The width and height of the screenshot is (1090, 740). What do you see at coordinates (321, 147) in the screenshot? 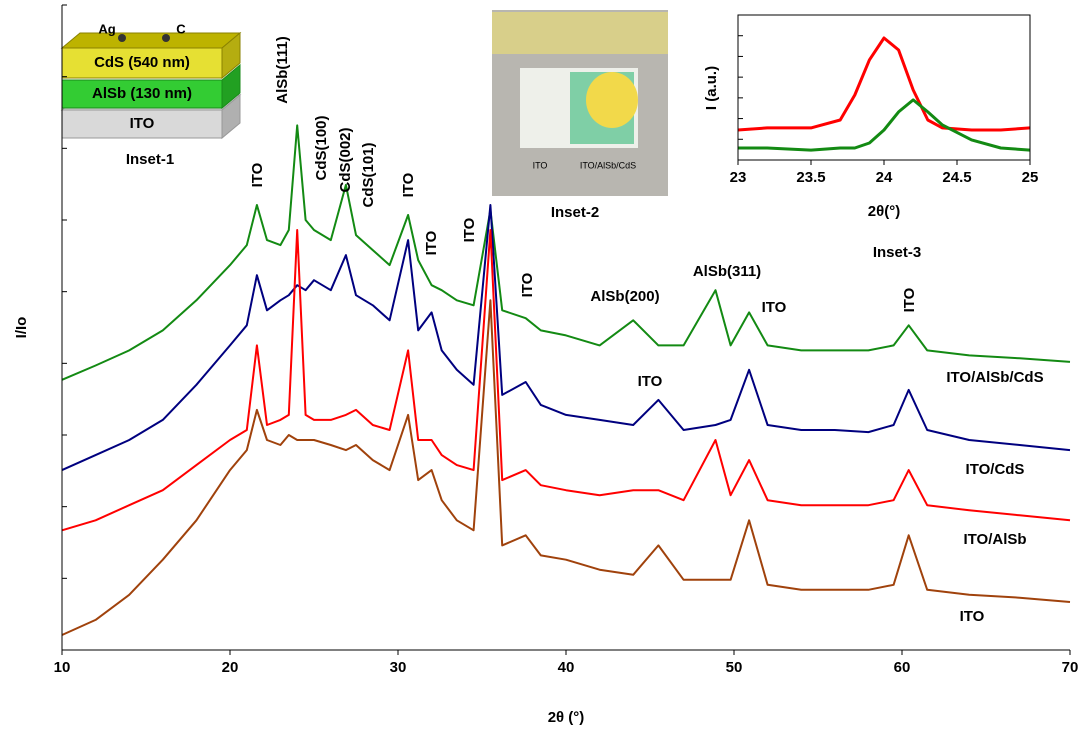
I see `peak-annotation: CdS(100)` at bounding box center [321, 147].